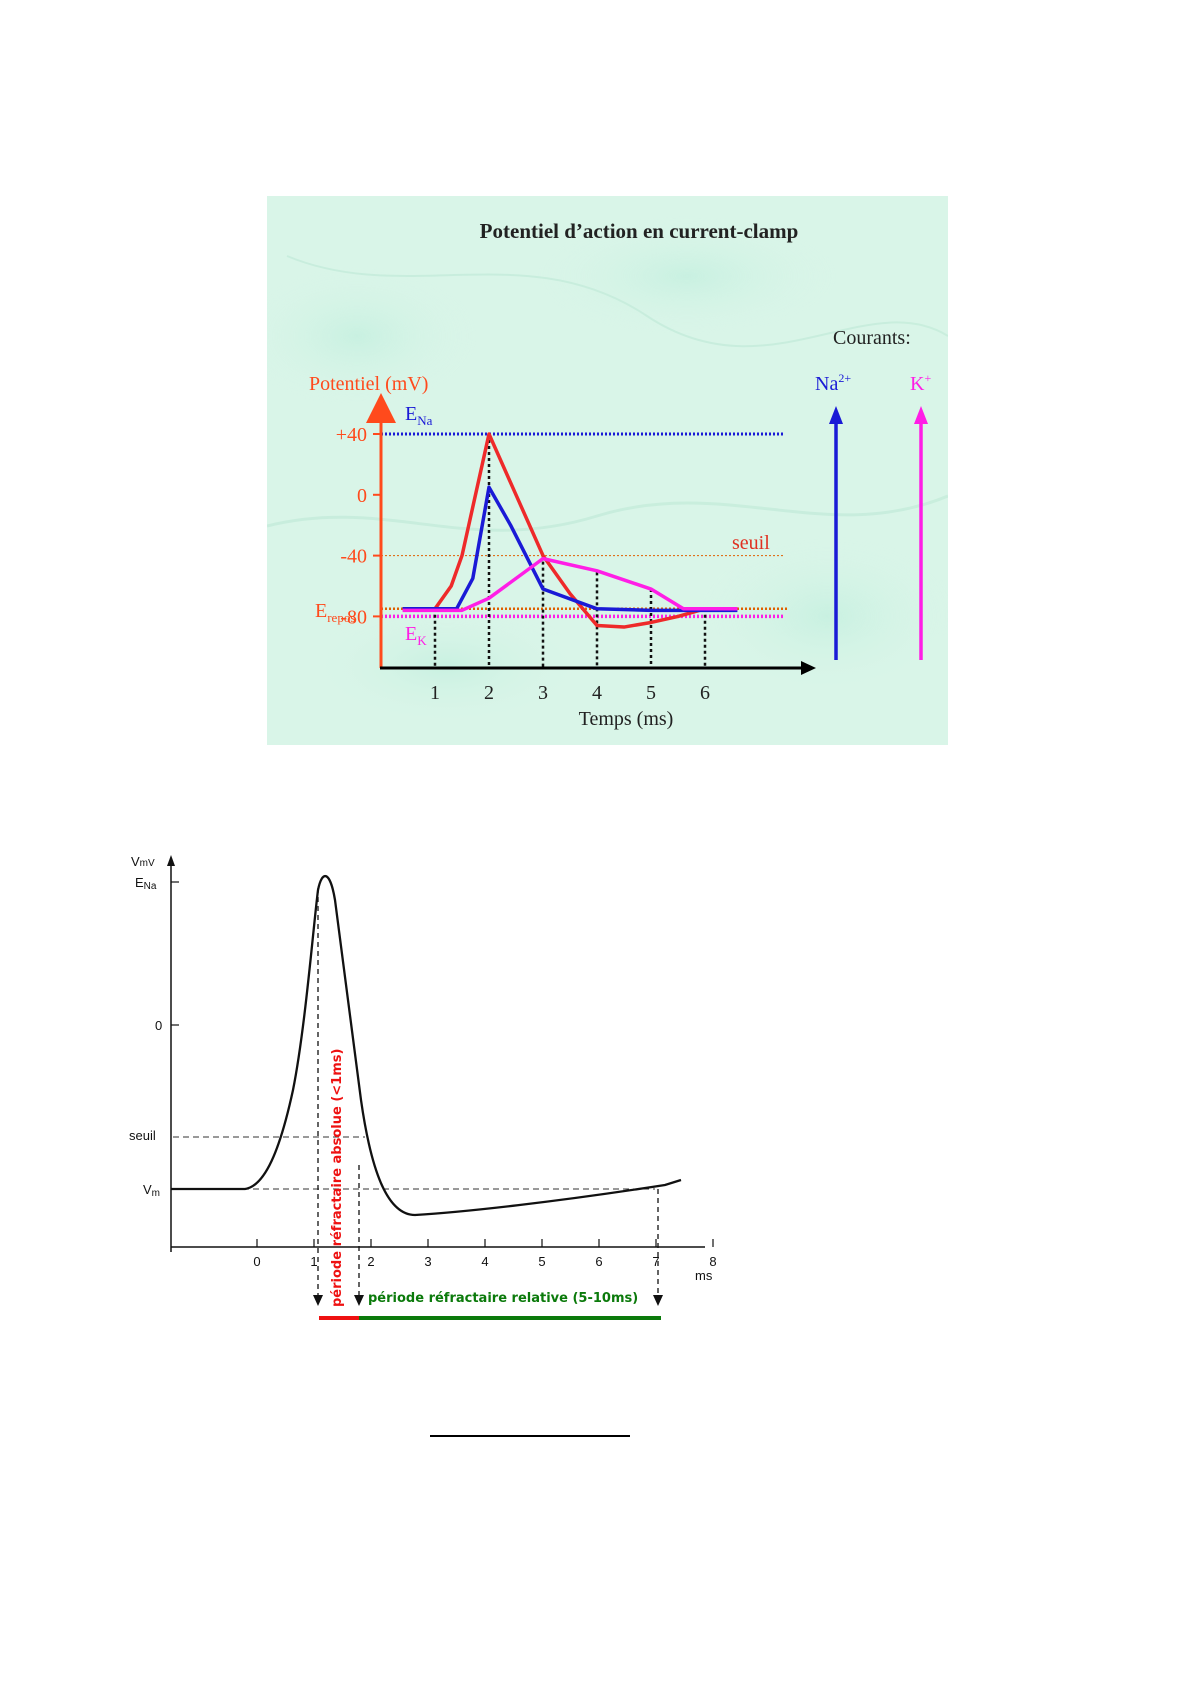 The image size is (1190, 1684). I want to click on seuil-label: seuil, so click(751, 543).